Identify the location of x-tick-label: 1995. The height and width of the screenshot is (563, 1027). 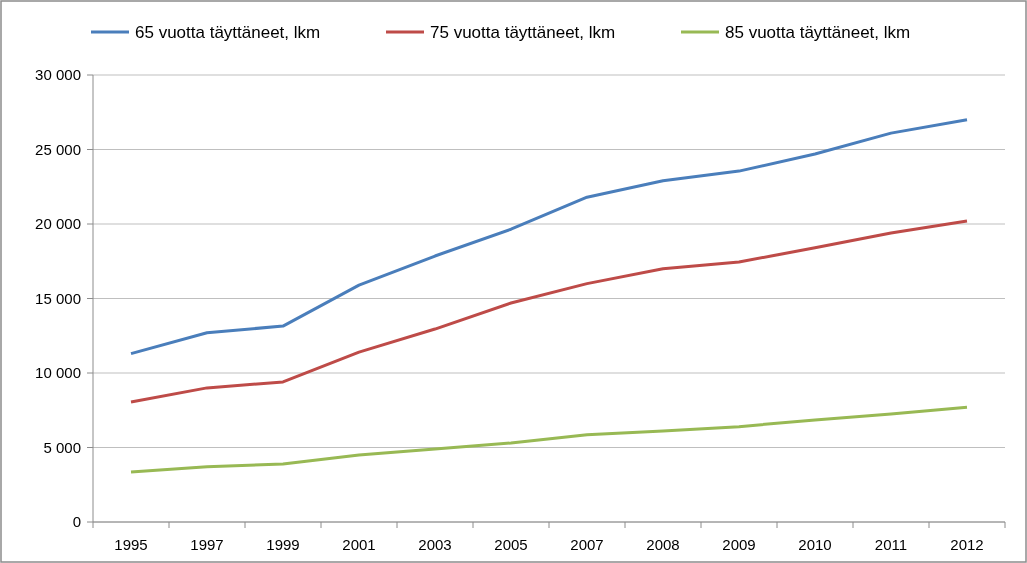
(131, 544).